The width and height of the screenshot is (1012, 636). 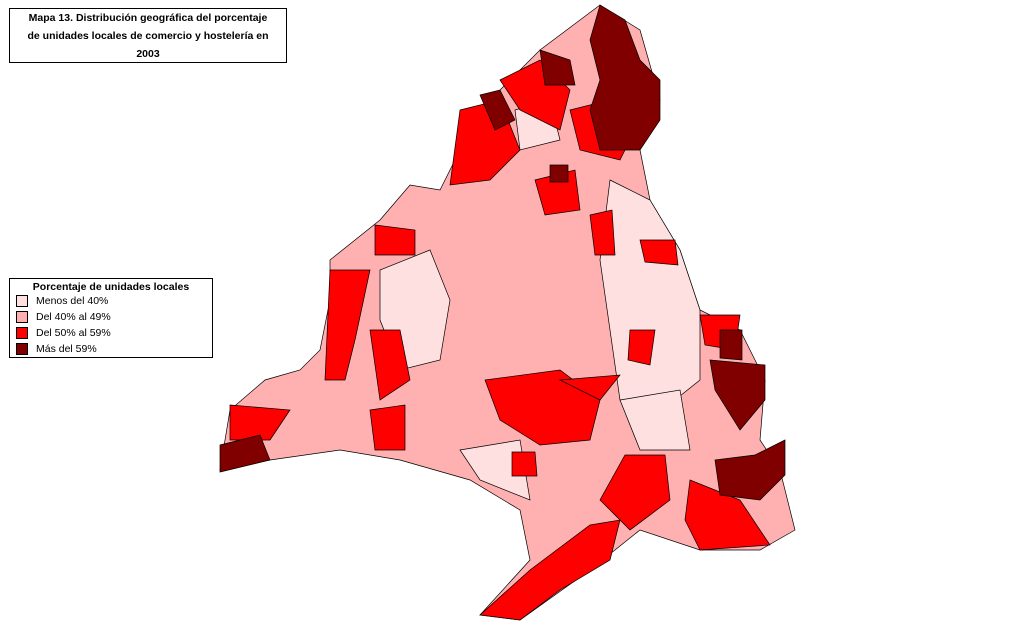 I want to click on legend-item: Del 50% al 59%, so click(x=111, y=333).